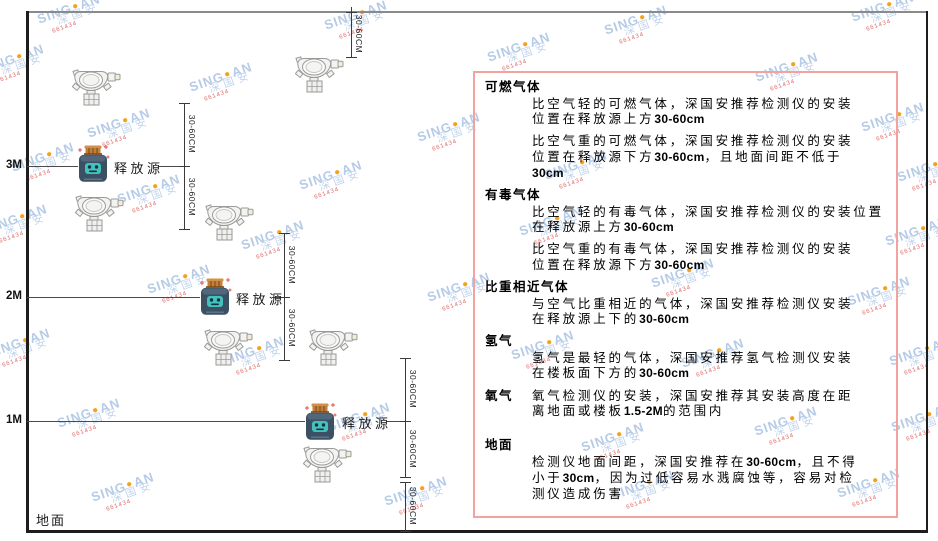 Image resolution: width=938 pixels, height=541 pixels. What do you see at coordinates (709, 311) in the screenshot?
I see `section-paragraph: 与空气比重相近的气体，深国安推荐检测仪安装 在释放源上下的30-60cm` at bounding box center [709, 311].